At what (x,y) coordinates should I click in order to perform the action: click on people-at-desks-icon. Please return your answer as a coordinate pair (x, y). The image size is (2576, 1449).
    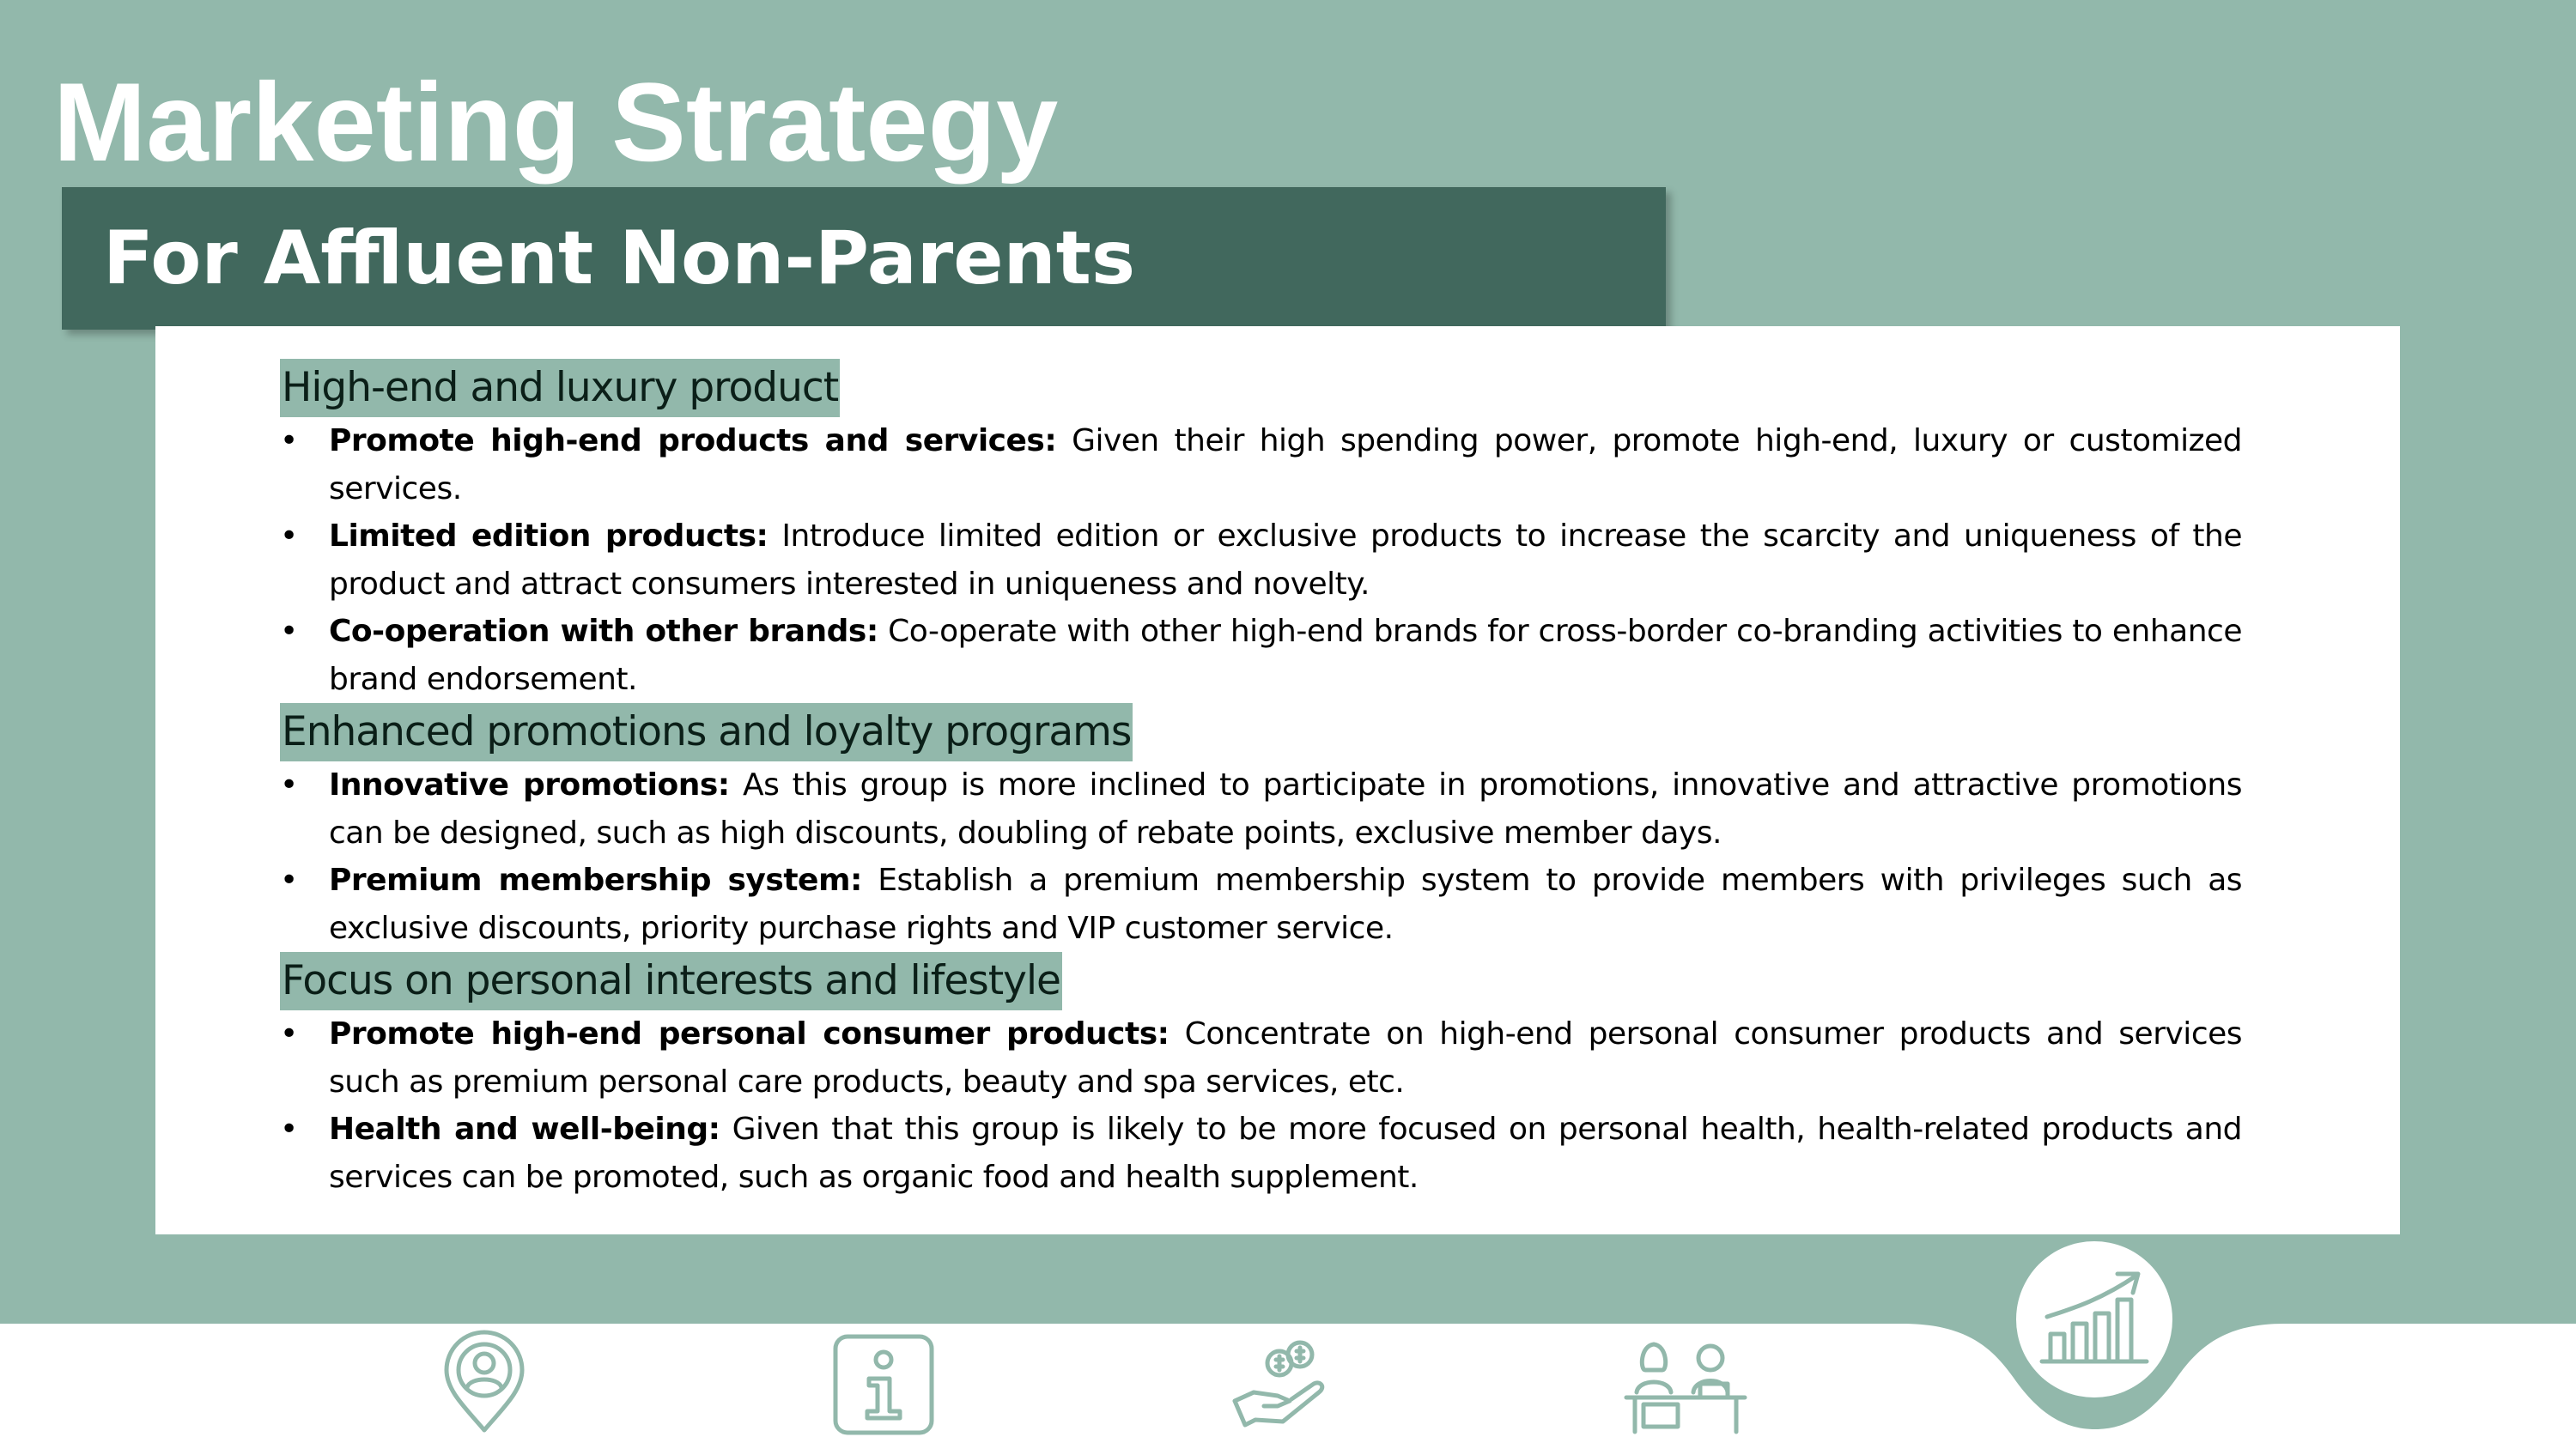
    Looking at the image, I should click on (1686, 1386).